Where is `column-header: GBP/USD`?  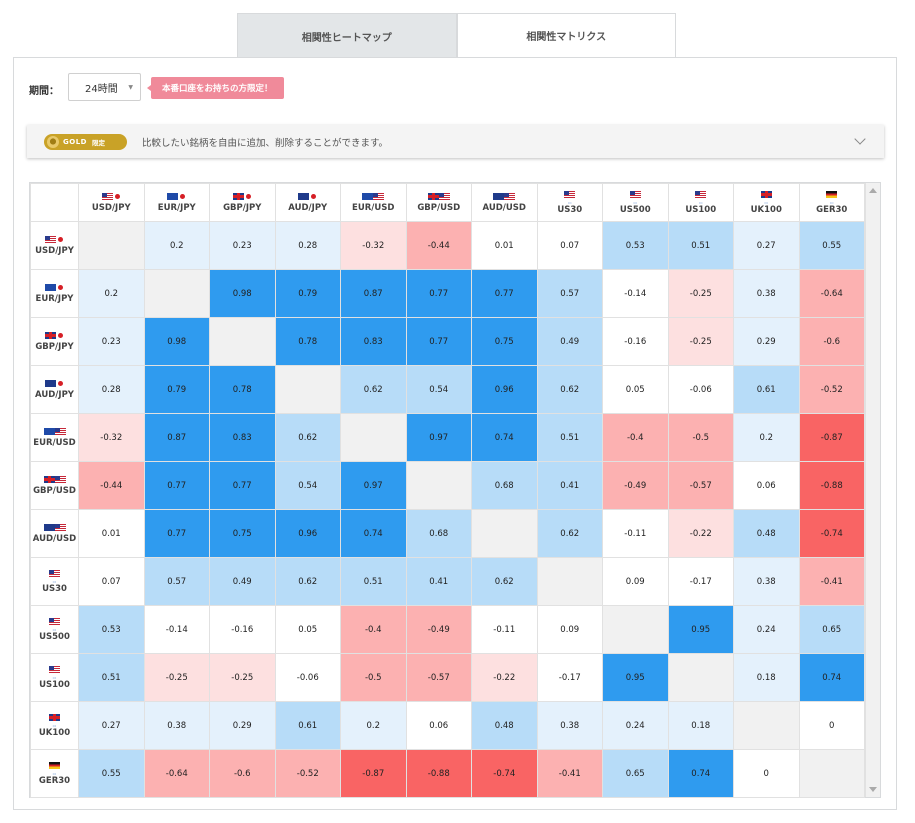
column-header: GBP/USD is located at coordinates (438, 202).